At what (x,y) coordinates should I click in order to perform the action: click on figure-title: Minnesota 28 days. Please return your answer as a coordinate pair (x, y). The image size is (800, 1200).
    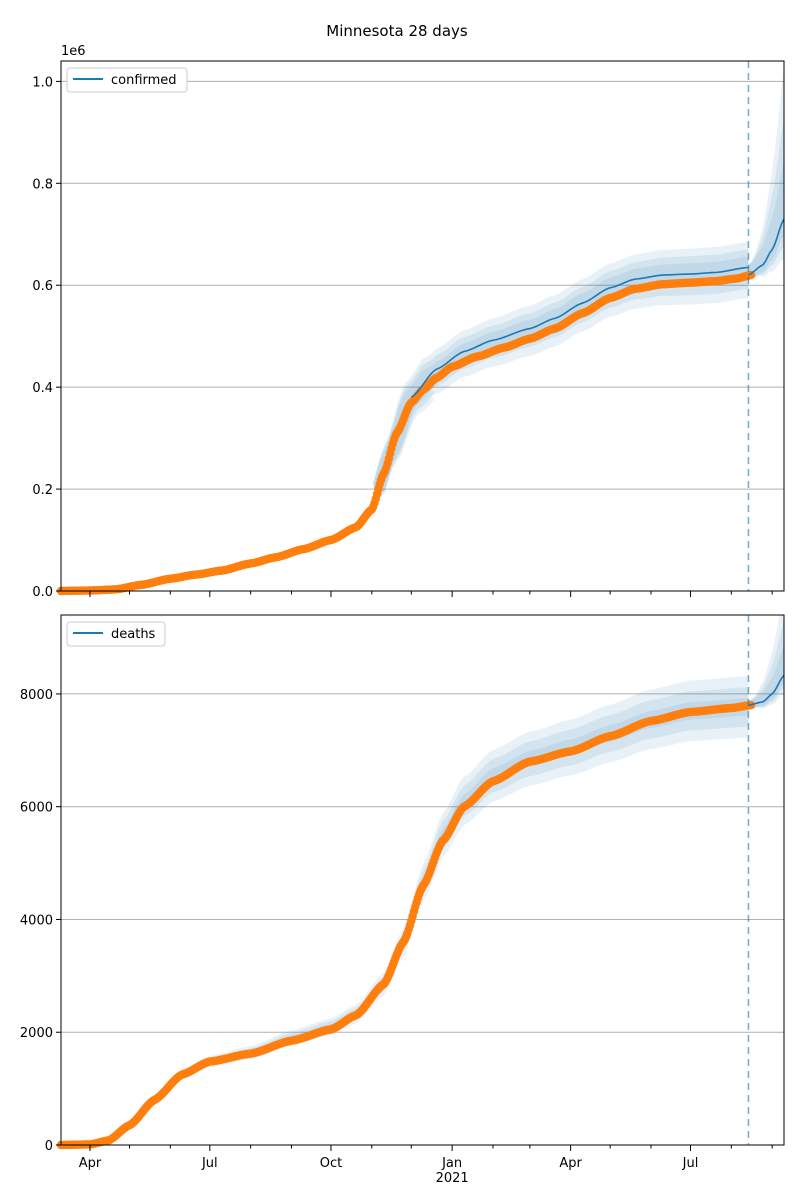
    Looking at the image, I should click on (397, 31).